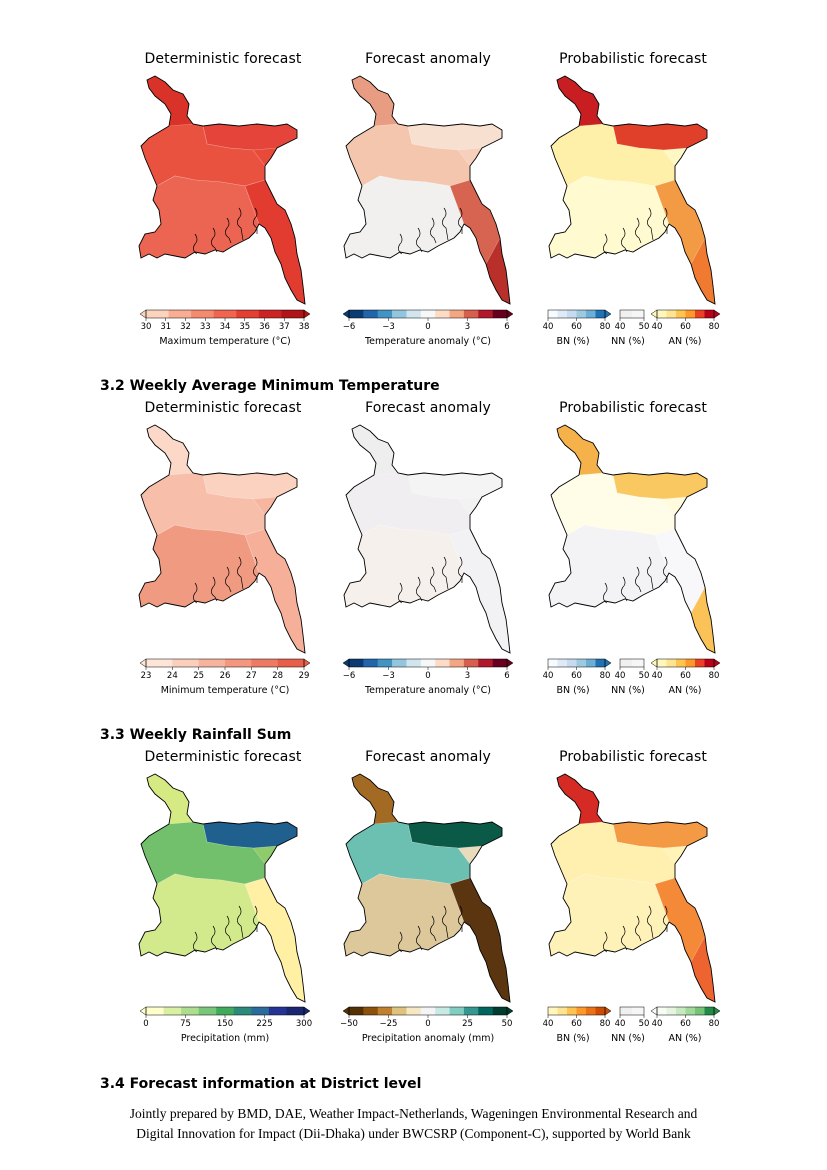 Image resolution: width=827 pixels, height=1170 pixels. I want to click on map-rainfall-deterministic, so click(225, 896).